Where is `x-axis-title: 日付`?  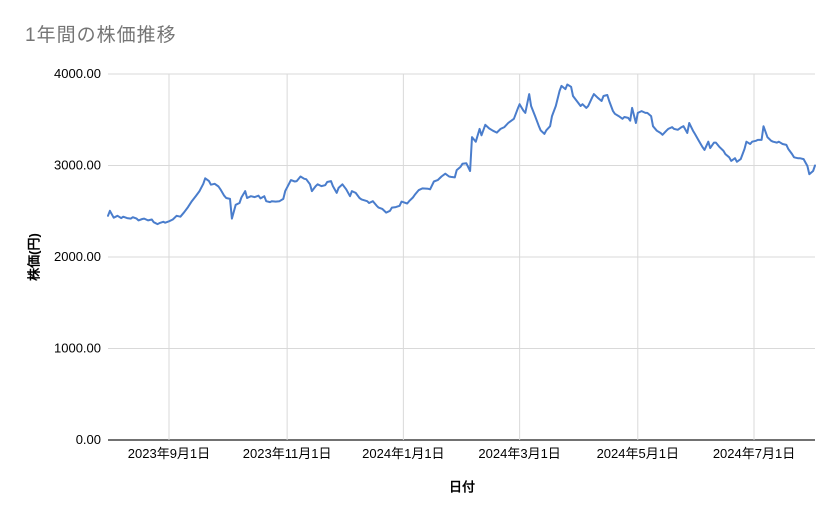
x-axis-title: 日付 is located at coordinates (462, 487).